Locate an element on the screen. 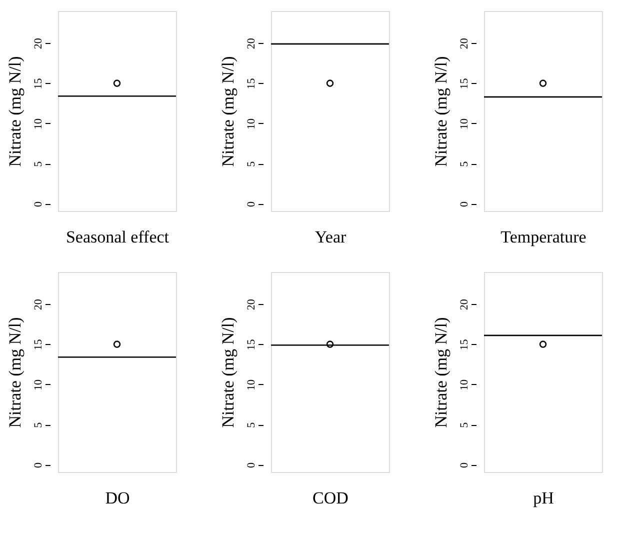 Image resolution: width=636 pixels, height=539 pixels. x-axis-title: Seasonal effect is located at coordinates (118, 237).